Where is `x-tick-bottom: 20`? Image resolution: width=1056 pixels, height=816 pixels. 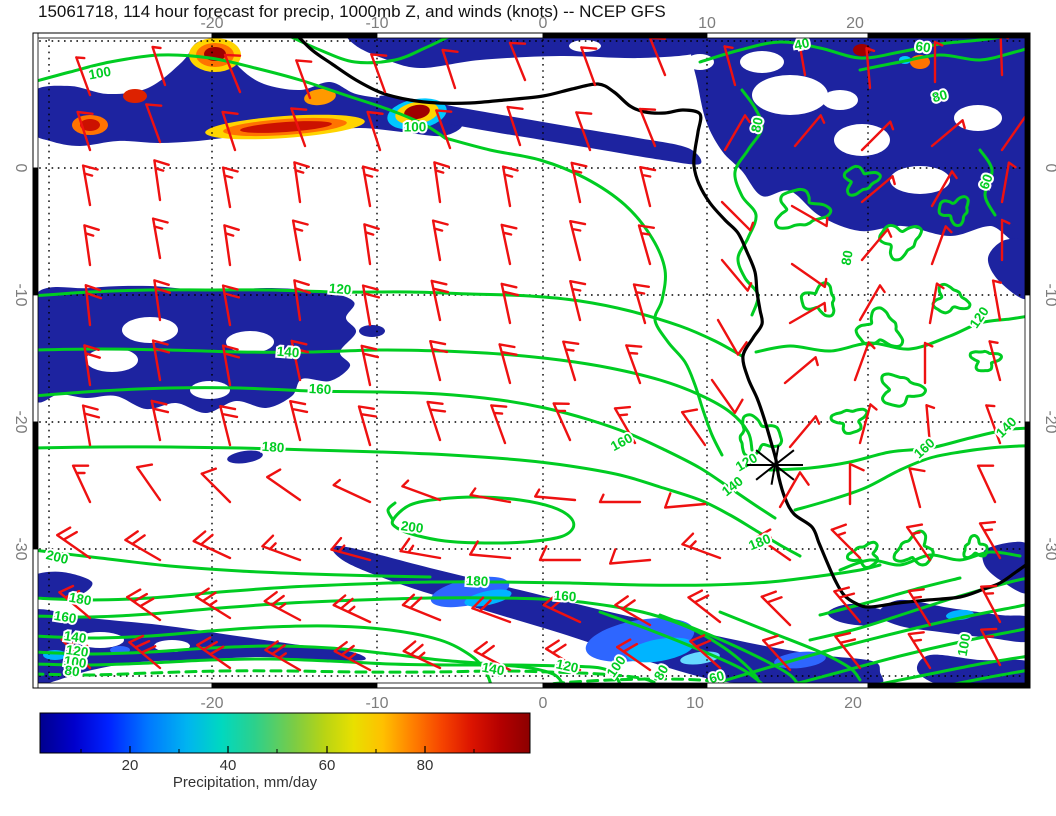
x-tick-bottom: 20 is located at coordinates (853, 703).